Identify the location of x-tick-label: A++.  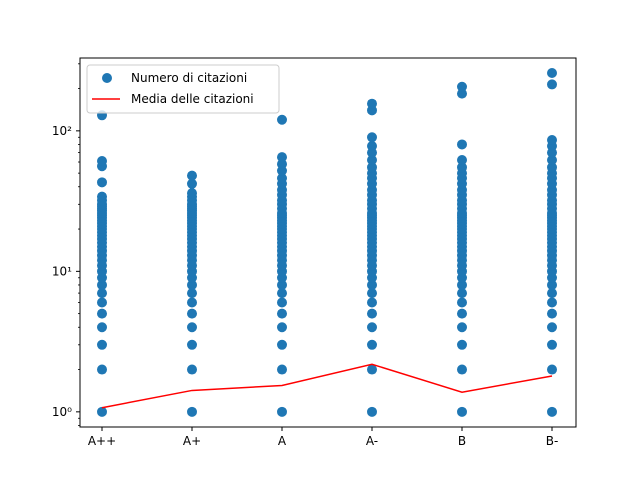
(102, 441).